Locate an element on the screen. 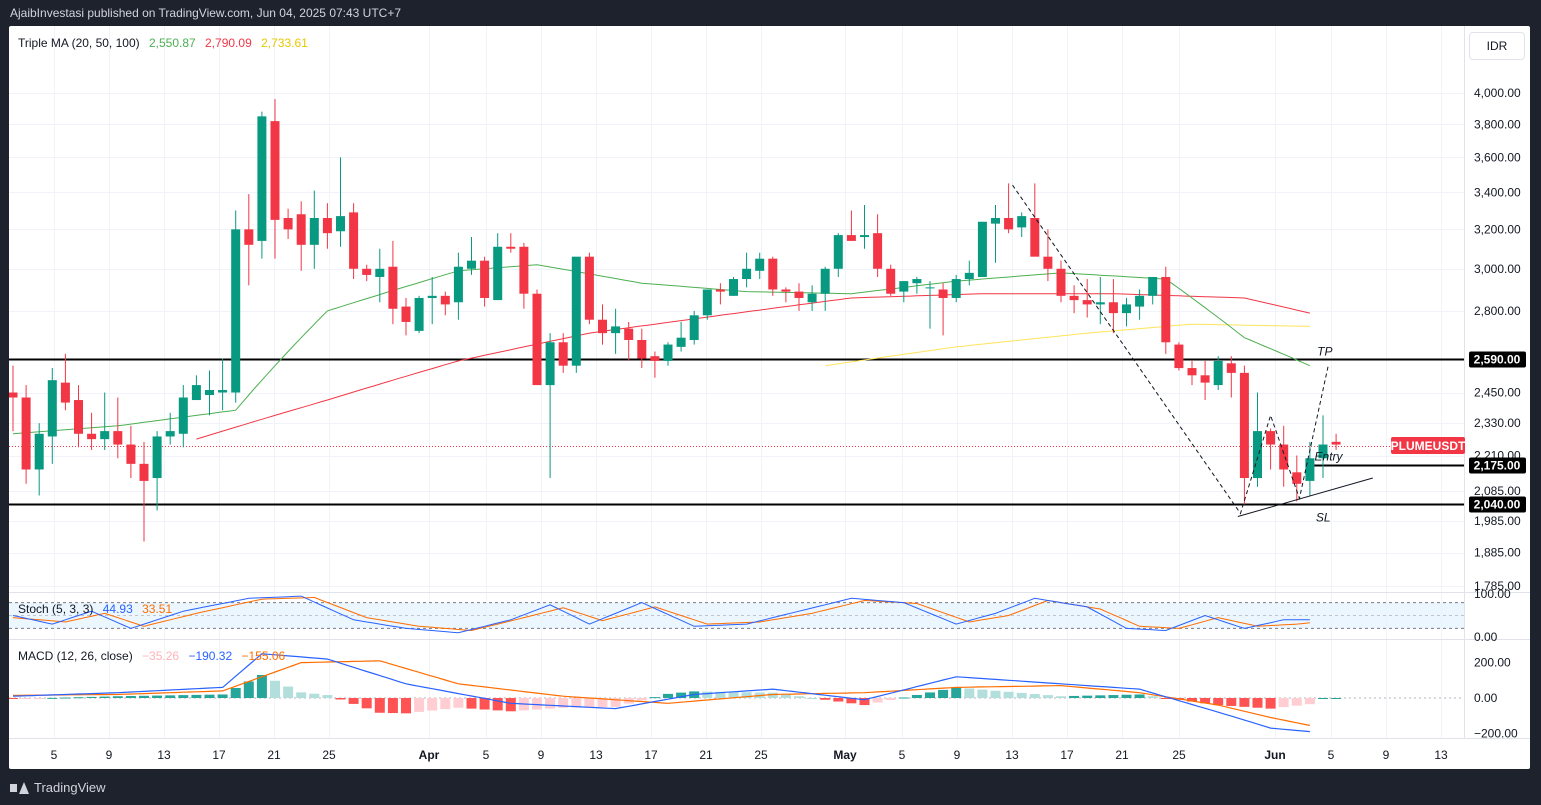  currency-button: IDR is located at coordinates (1497, 46).